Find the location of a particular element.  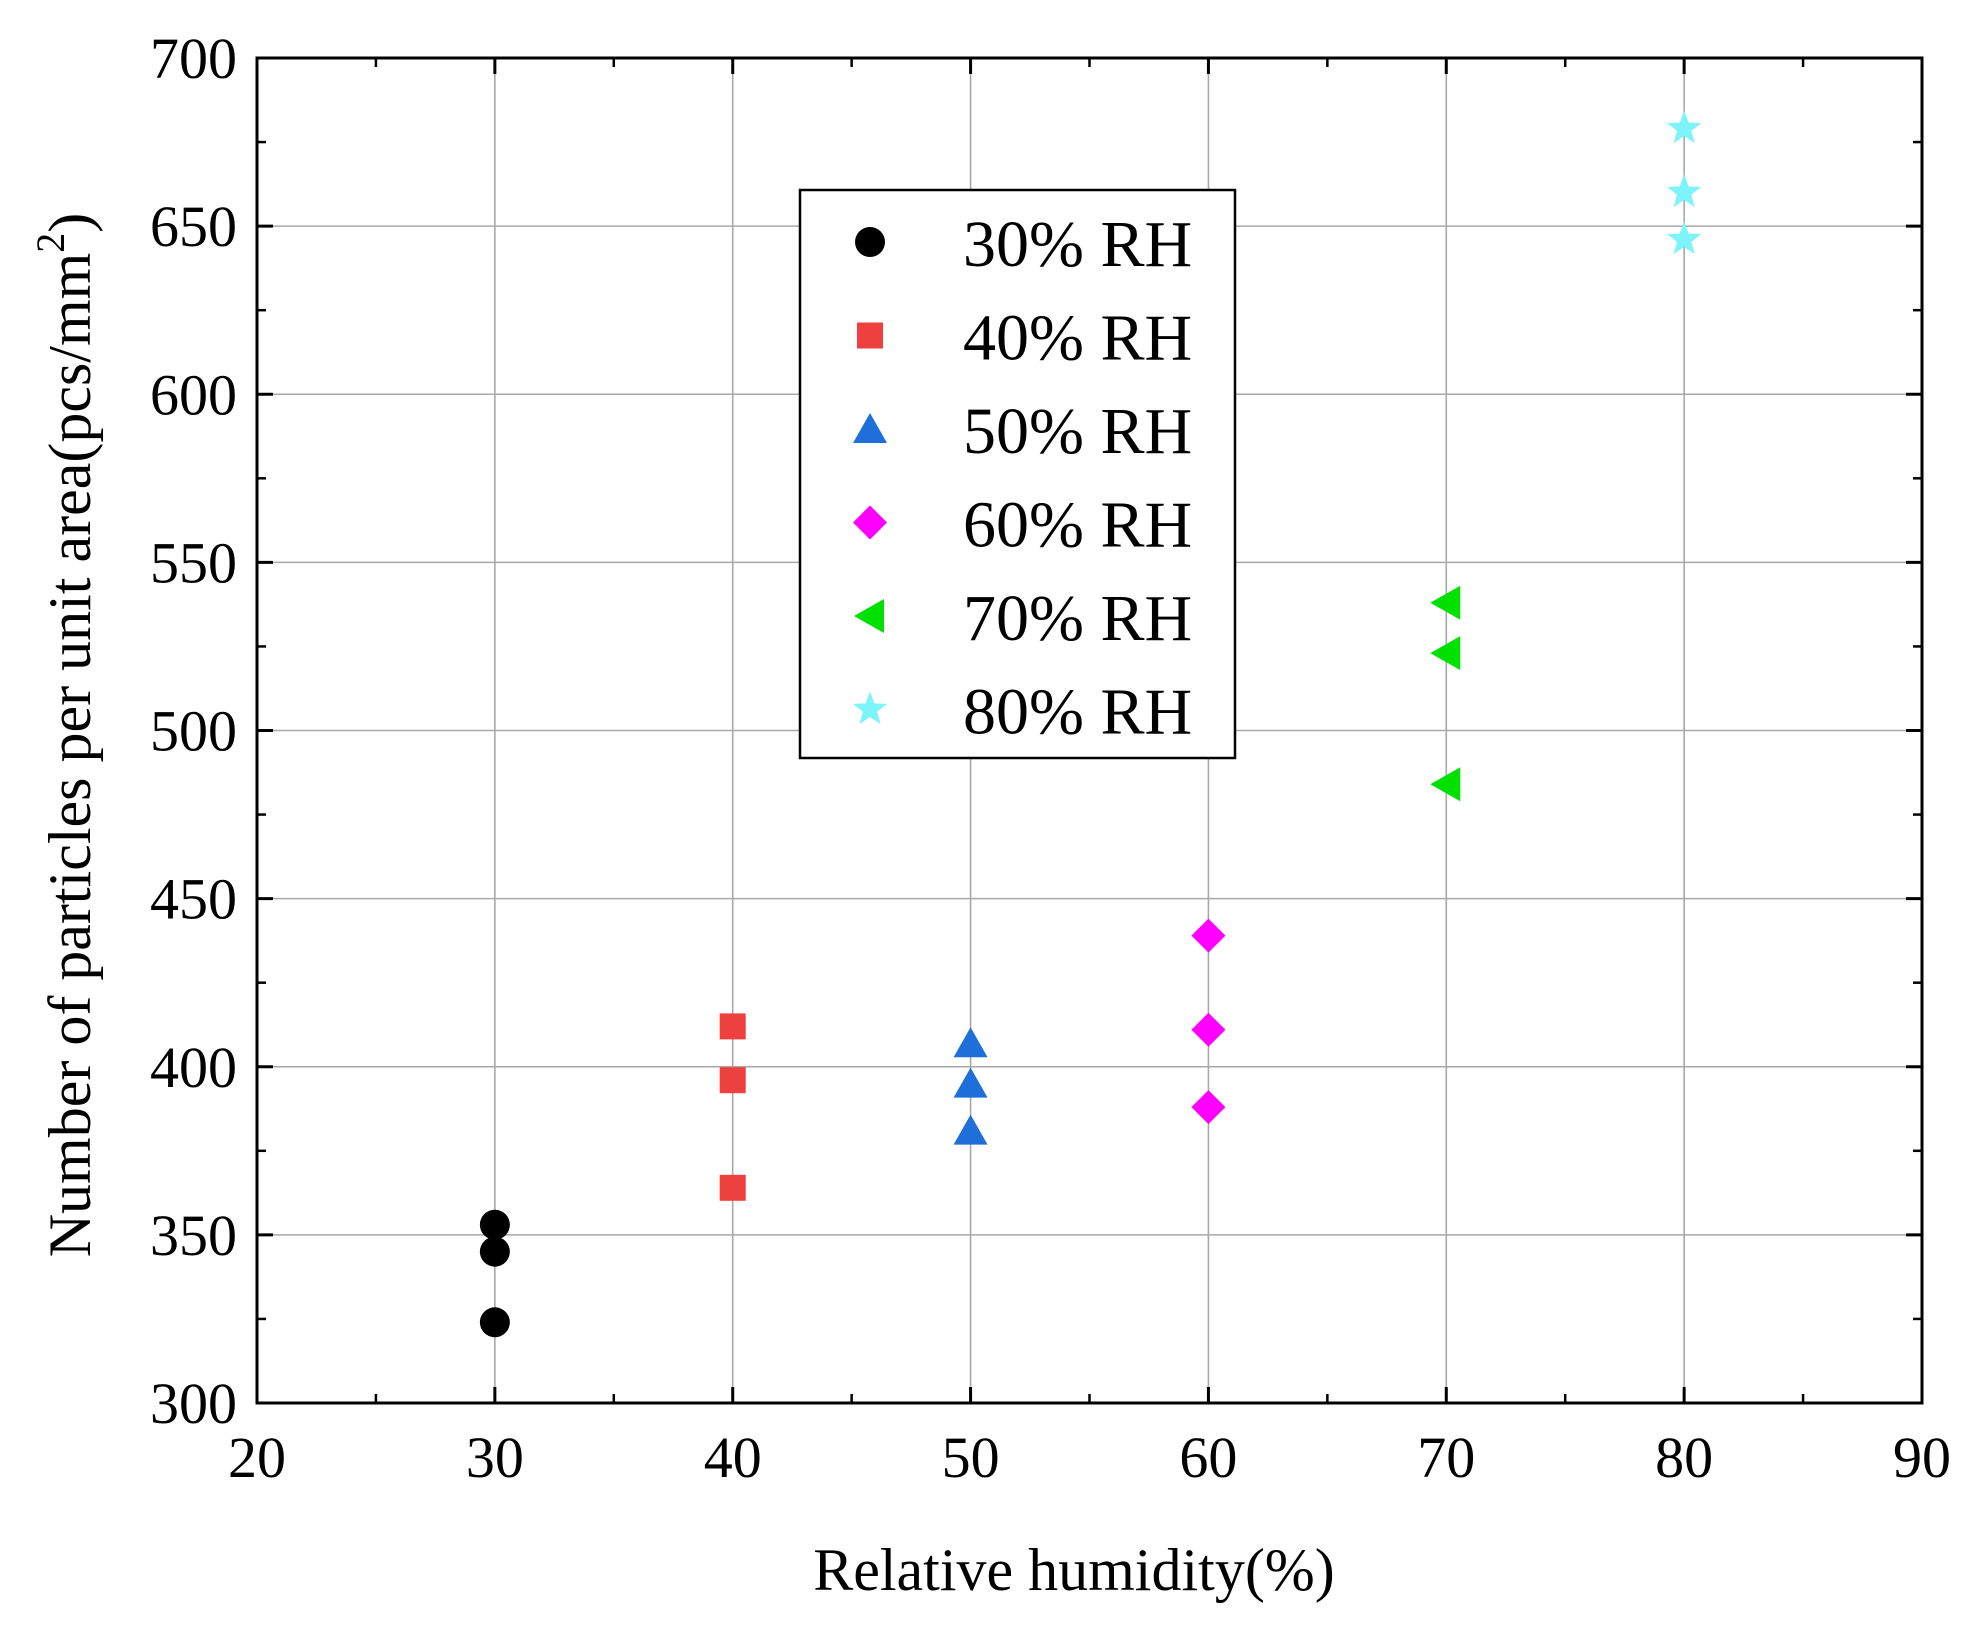

legend-label: 80% RH is located at coordinates (1077, 712).